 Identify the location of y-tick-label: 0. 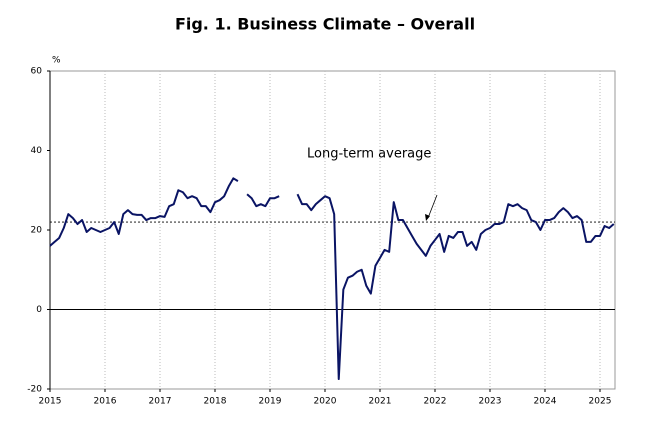
(39, 310).